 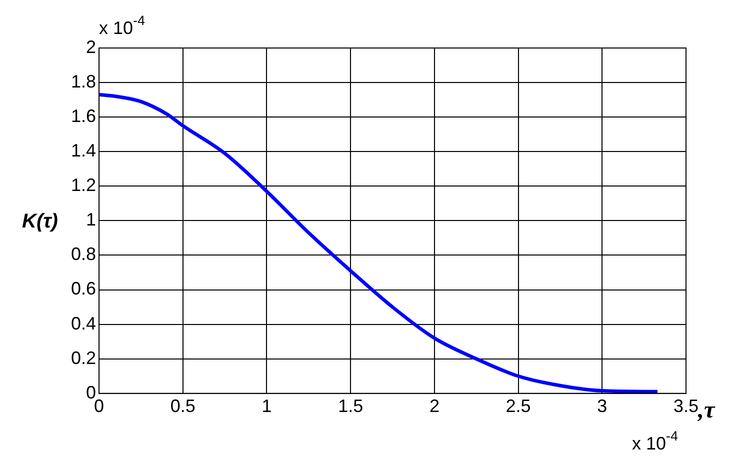 I want to click on y-tick-label: 1, so click(x=91, y=220).